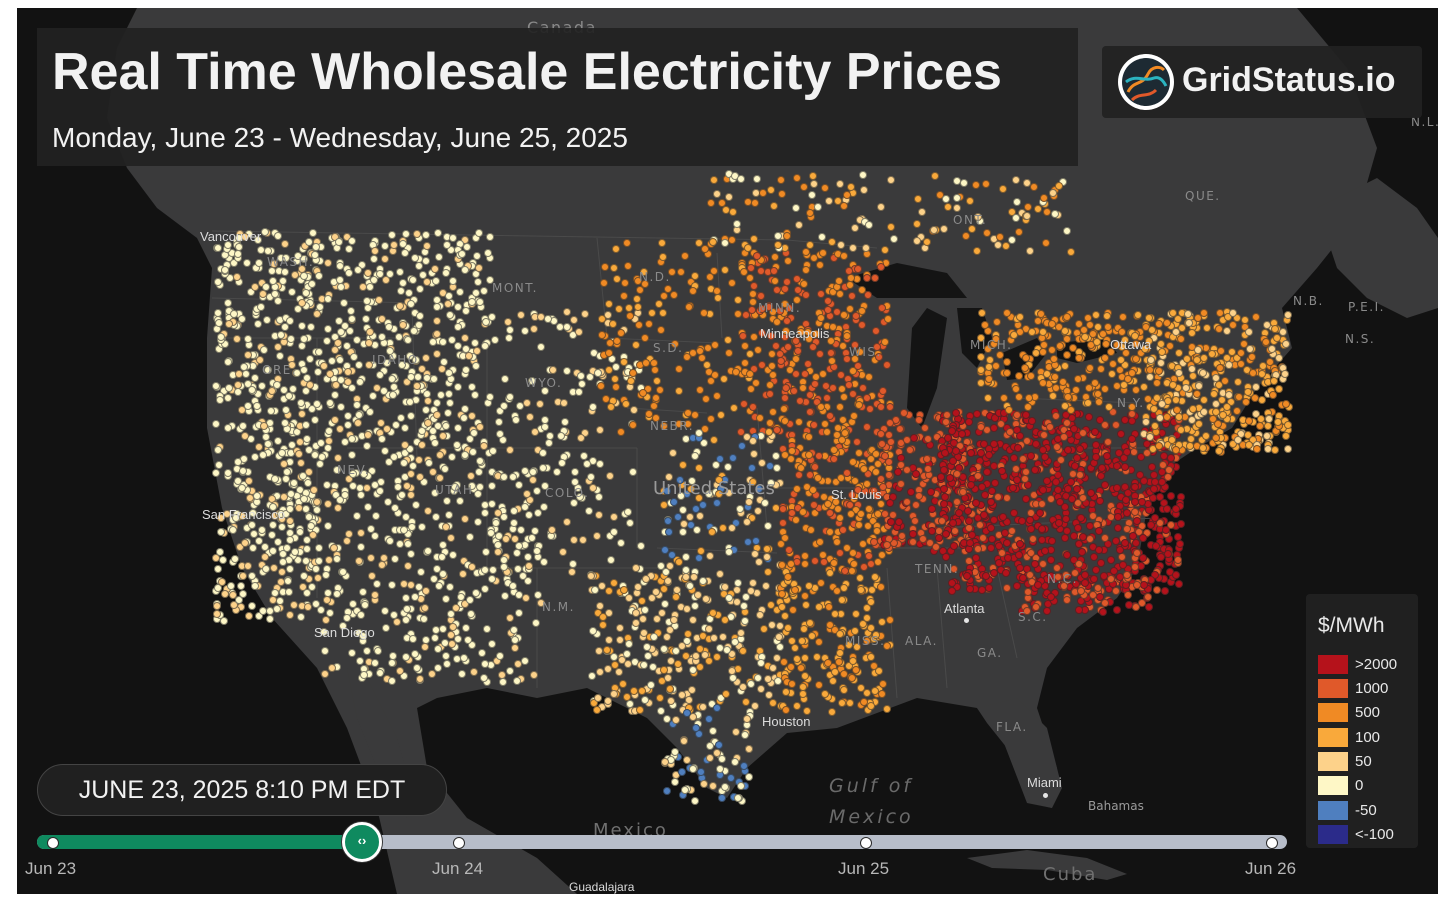 The image size is (1456, 910). I want to click on timeline-track, so click(662, 842).